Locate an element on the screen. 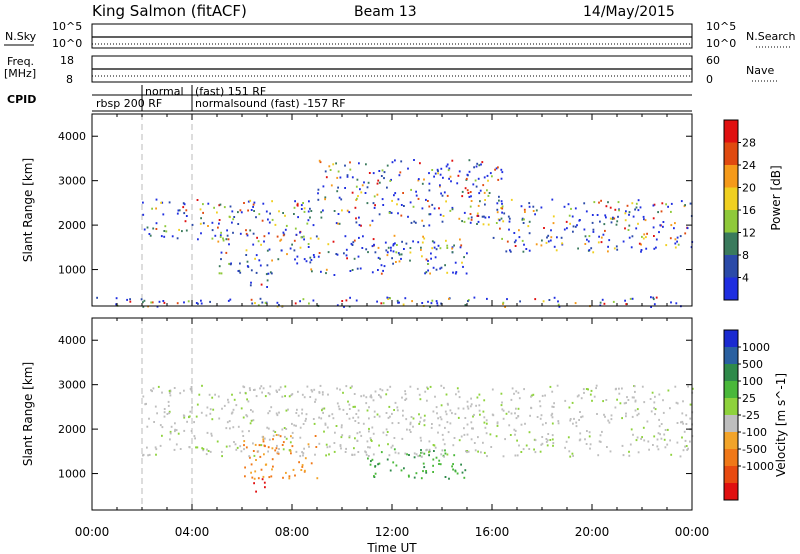 The height and width of the screenshot is (554, 800). colorbar-tick-label: -1000 is located at coordinates (758, 466).